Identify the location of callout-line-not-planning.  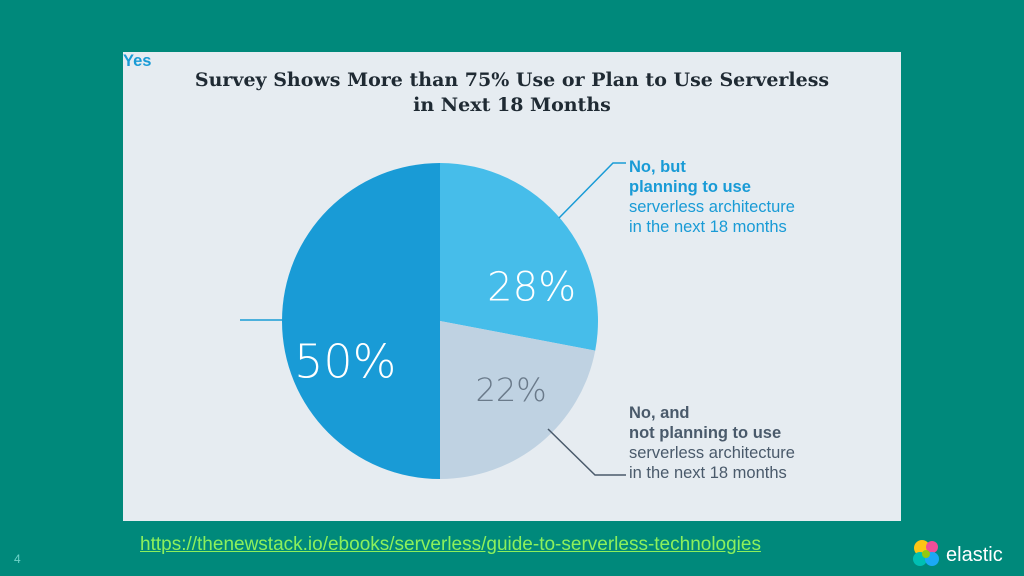
(586, 452).